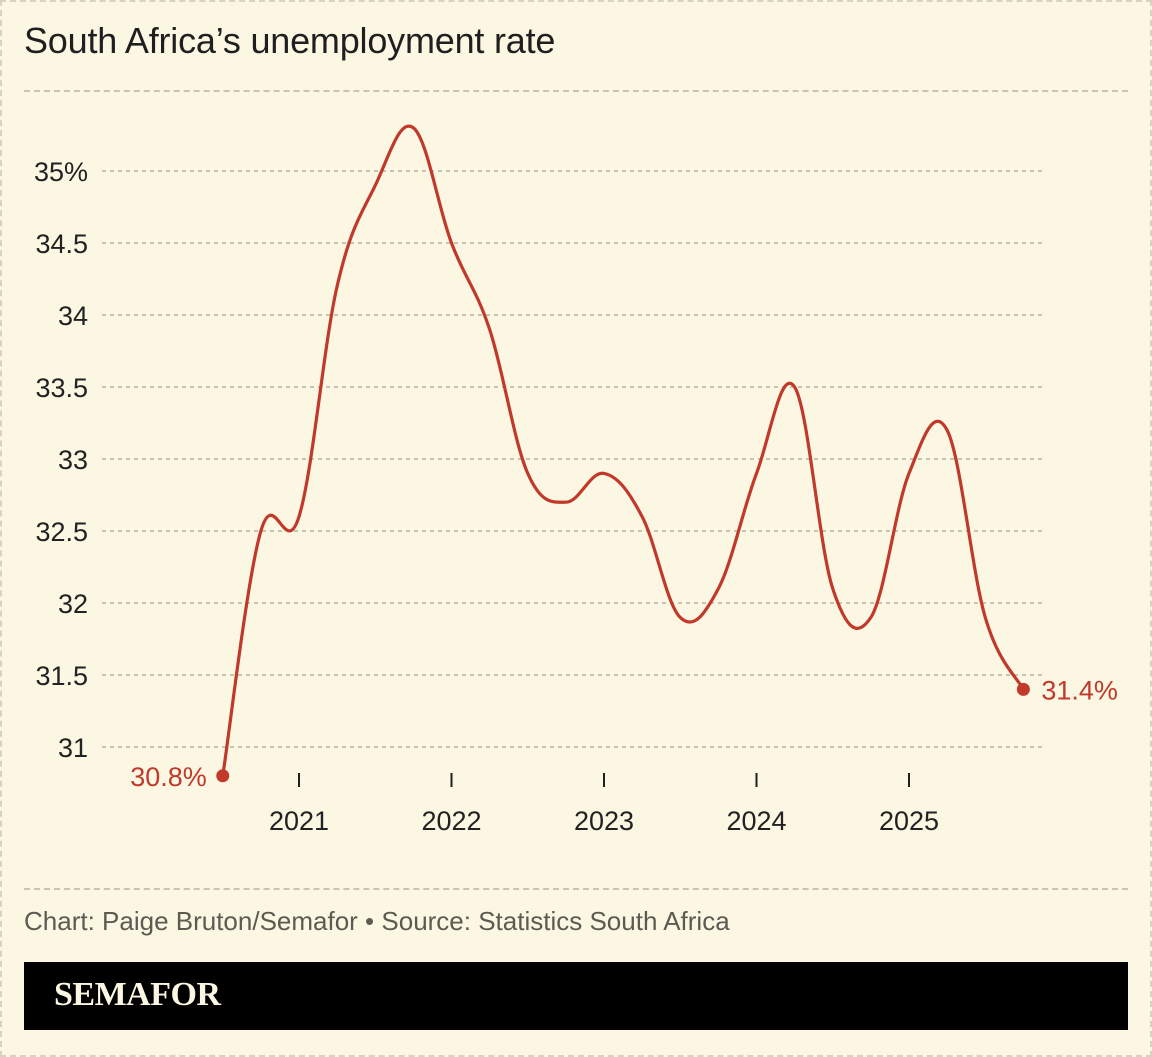 The width and height of the screenshot is (1152, 1057). Describe the element at coordinates (168, 777) in the screenshot. I see `endpoint-label: 30.8%` at that location.